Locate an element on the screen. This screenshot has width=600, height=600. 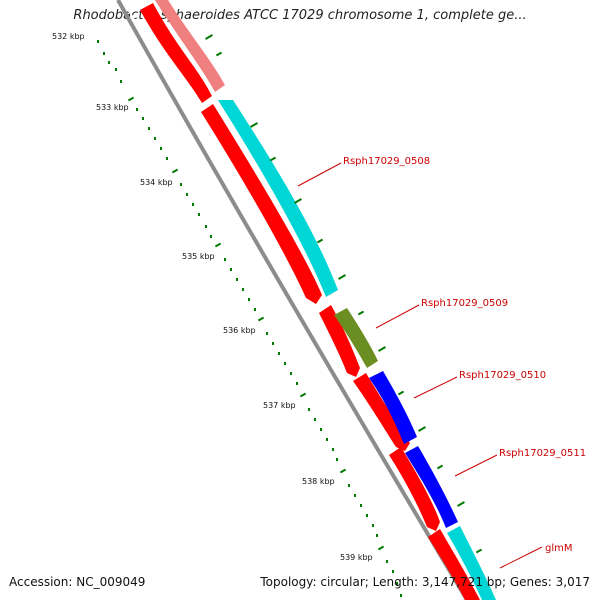
scale-label: 537 kbp is located at coordinates (279, 405).